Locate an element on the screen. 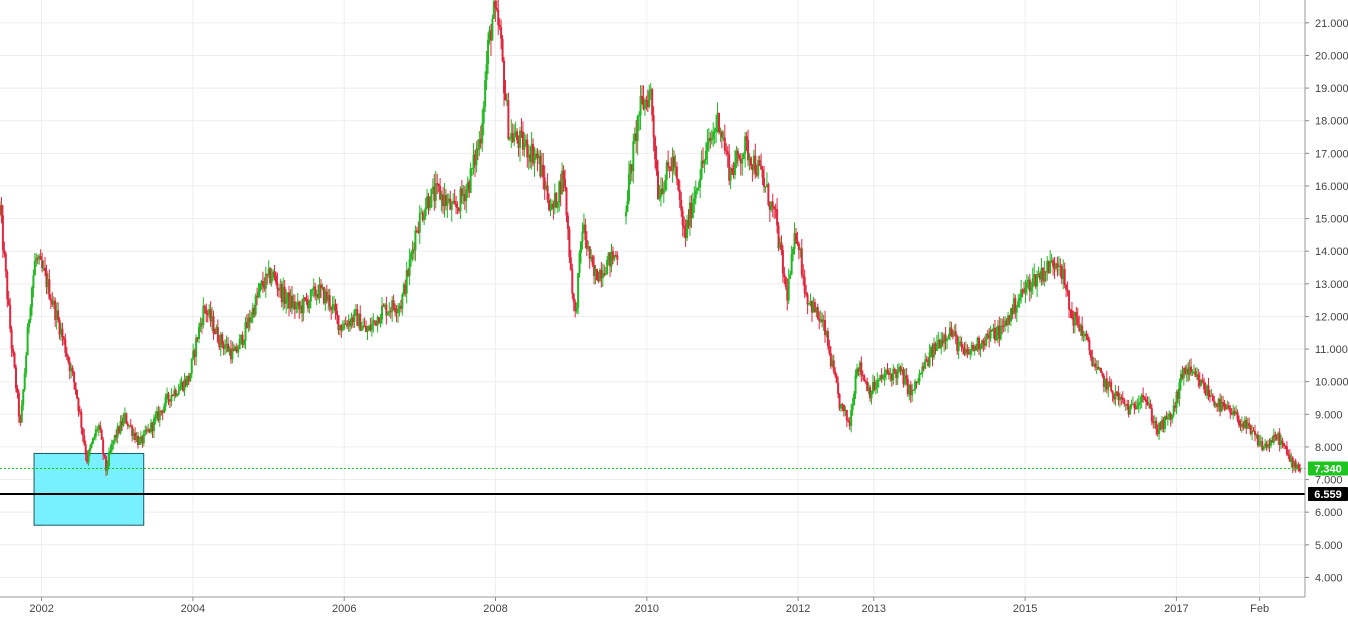  y-tick-label: 9.000 is located at coordinates (1329, 415).